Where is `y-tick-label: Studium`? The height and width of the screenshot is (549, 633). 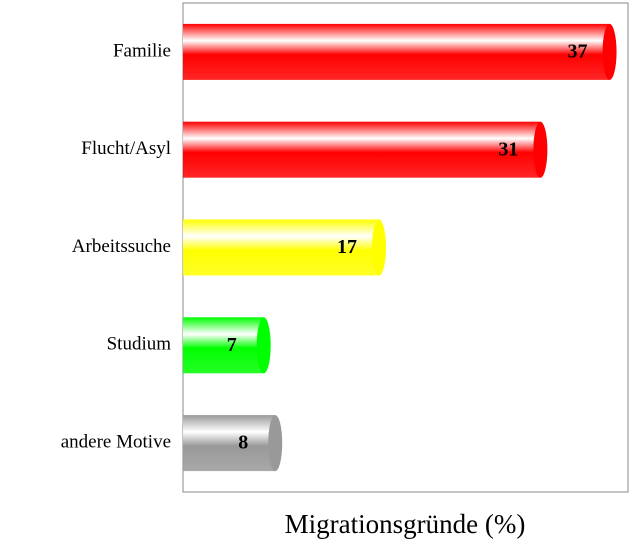
y-tick-label: Studium is located at coordinates (139, 344).